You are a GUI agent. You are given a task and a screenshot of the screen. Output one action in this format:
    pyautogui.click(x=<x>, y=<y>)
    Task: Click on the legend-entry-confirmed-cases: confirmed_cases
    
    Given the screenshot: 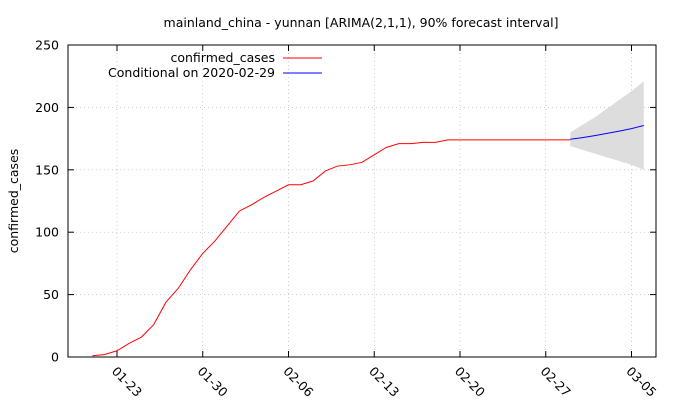 What is the action you would take?
    pyautogui.click(x=246, y=57)
    